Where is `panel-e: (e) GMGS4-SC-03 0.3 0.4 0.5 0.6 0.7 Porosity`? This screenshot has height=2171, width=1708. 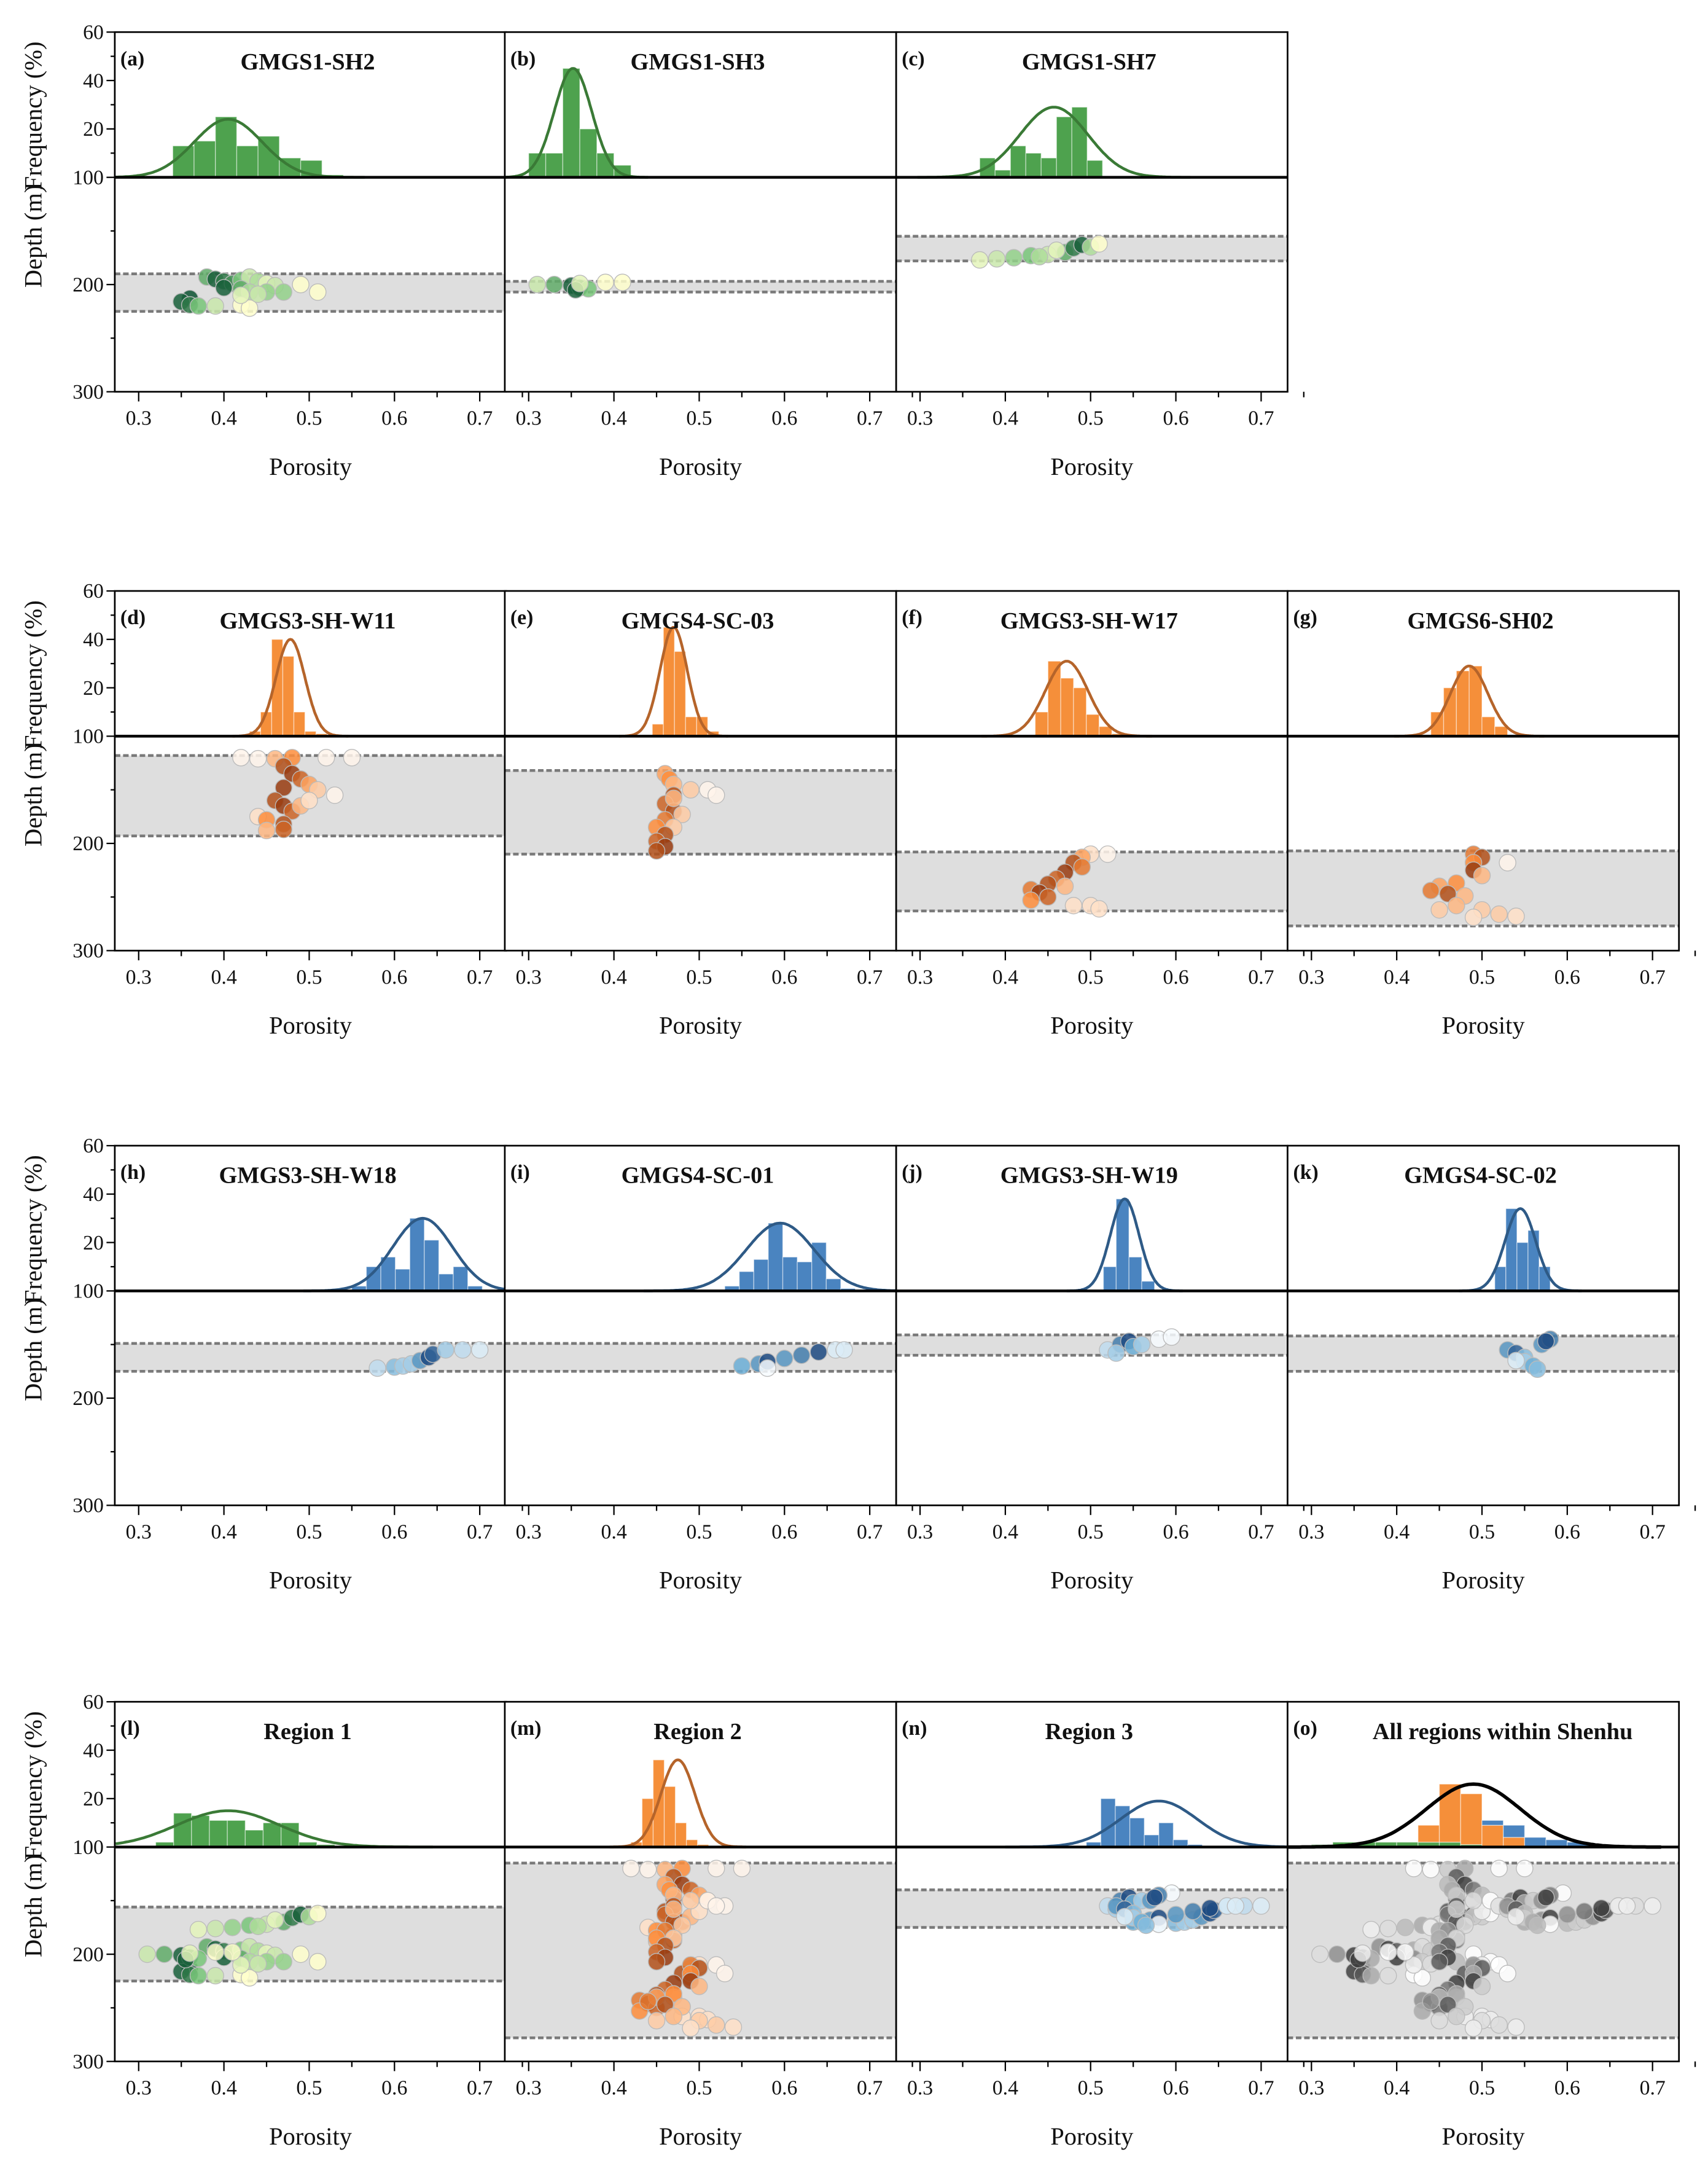
panel-e: (e) GMGS4-SC-03 0.3 0.4 0.5 0.6 0.7 Porosity is located at coordinates (709, 814).